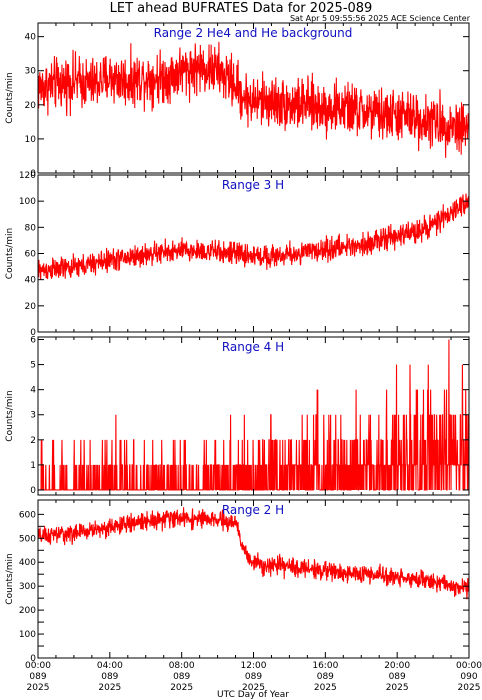 The height and width of the screenshot is (700, 482). Describe the element at coordinates (27, 587) in the screenshot. I see `y-tick-label: 300` at that location.